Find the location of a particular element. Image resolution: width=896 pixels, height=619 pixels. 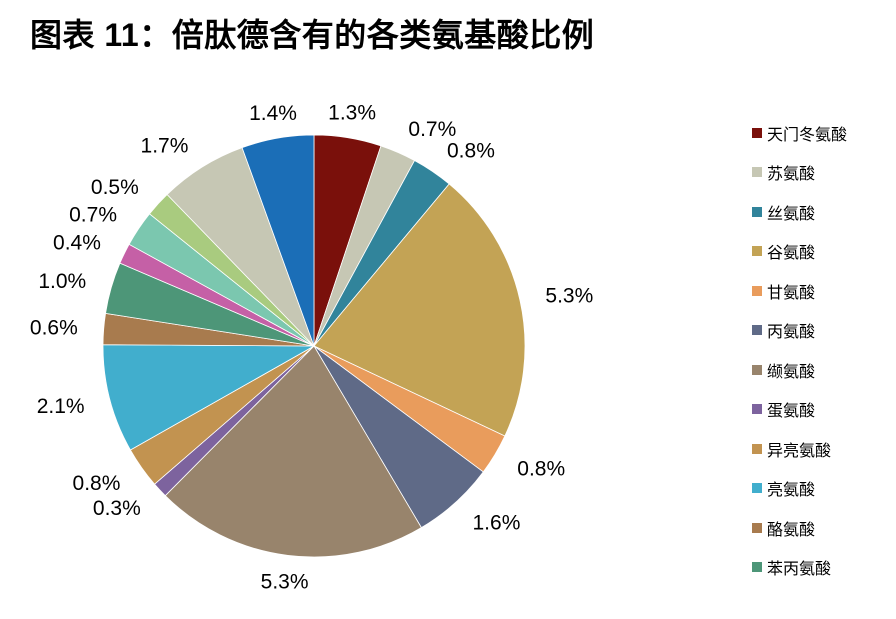

legend-item: 甘氨酸 is located at coordinates (799, 291).